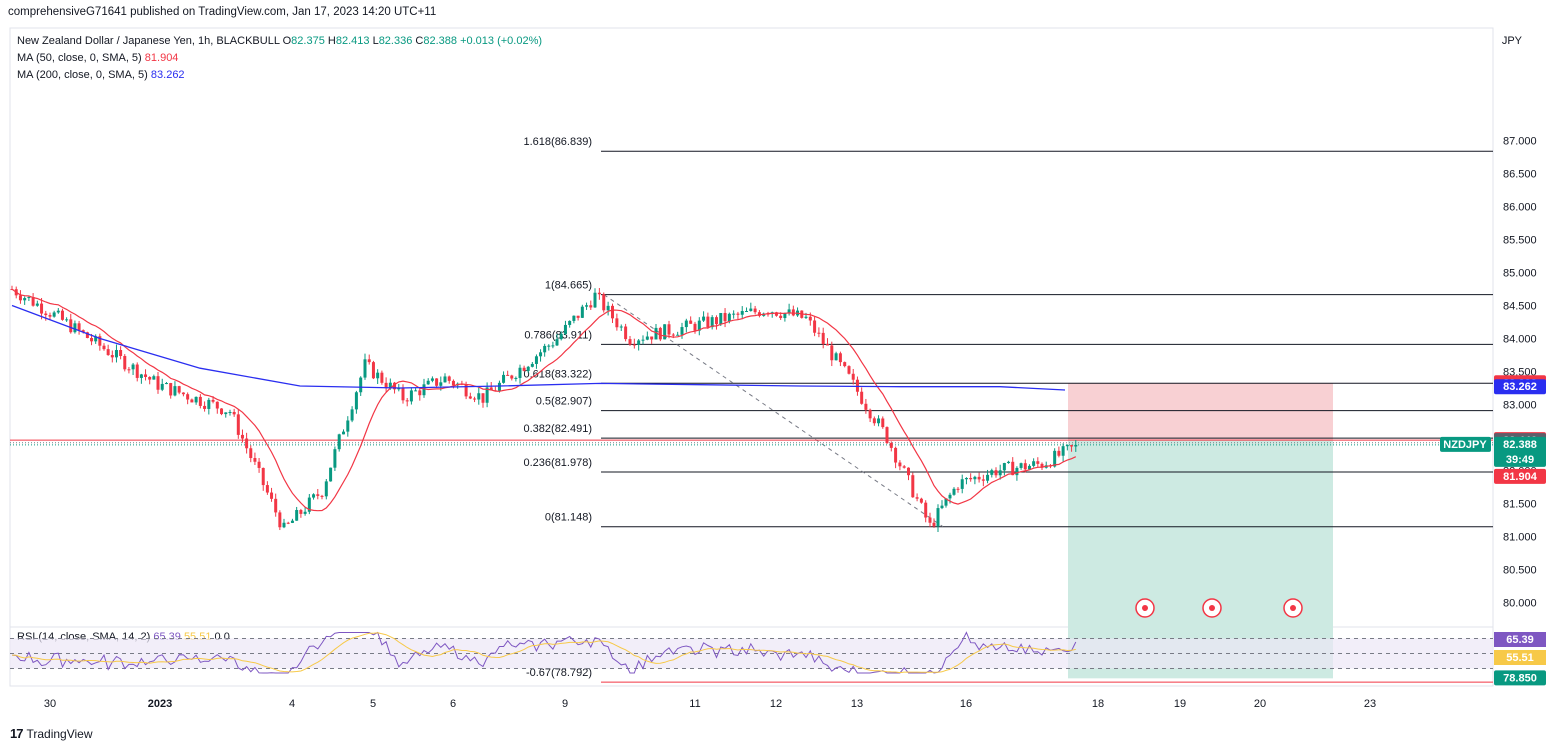  I want to click on legend-ma200-row: MA (200, close, 0, SMA, 5) 83.262, so click(101, 75).